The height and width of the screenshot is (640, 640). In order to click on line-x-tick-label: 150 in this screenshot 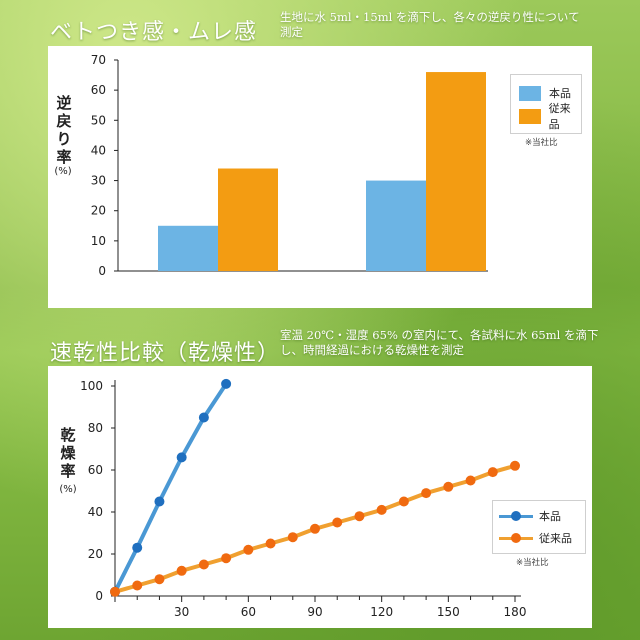, I will do `click(448, 612)`.